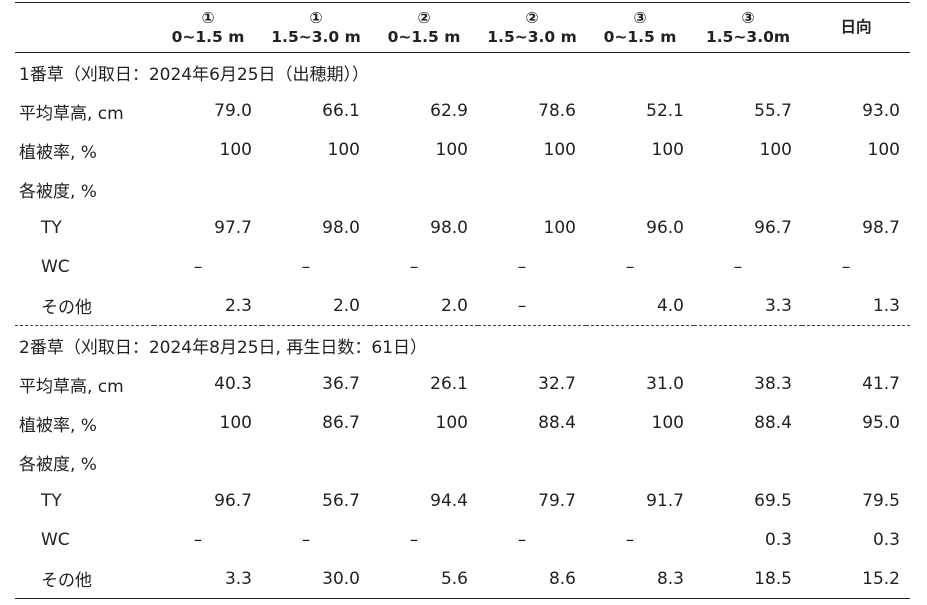  I want to click on cell: 26.1, so click(424, 384).